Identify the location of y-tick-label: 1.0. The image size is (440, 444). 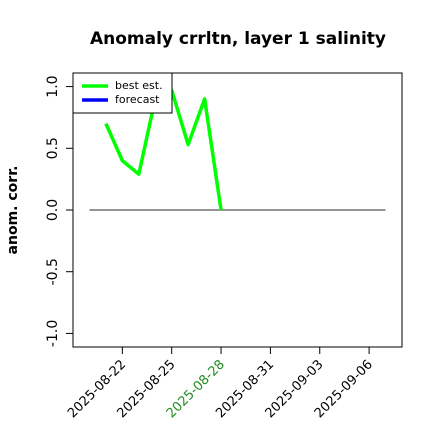
(53, 86).